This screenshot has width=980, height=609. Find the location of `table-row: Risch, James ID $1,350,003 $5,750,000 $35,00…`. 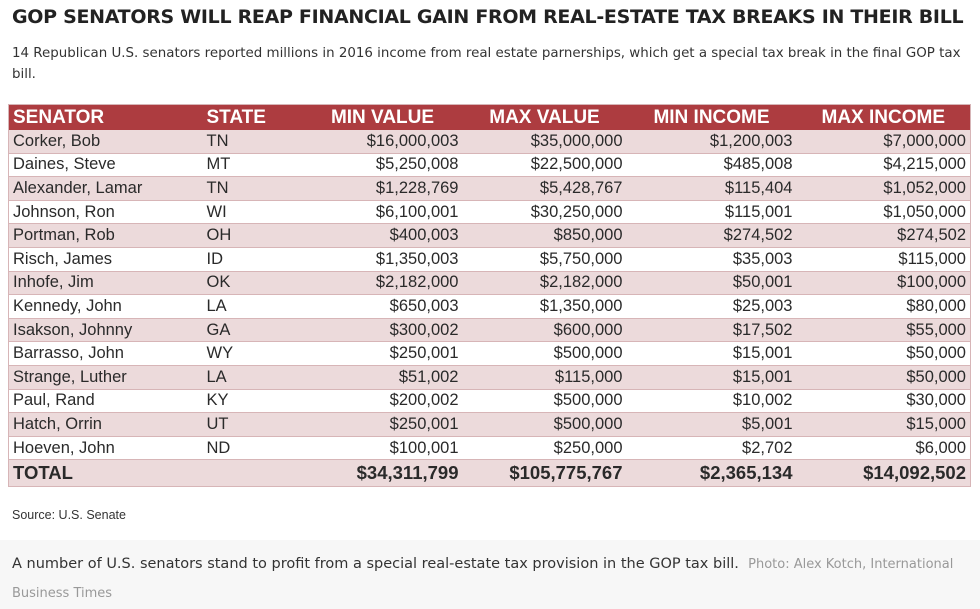

table-row: Risch, James ID $1,350,003 $5,750,000 $35,00… is located at coordinates (489, 259).